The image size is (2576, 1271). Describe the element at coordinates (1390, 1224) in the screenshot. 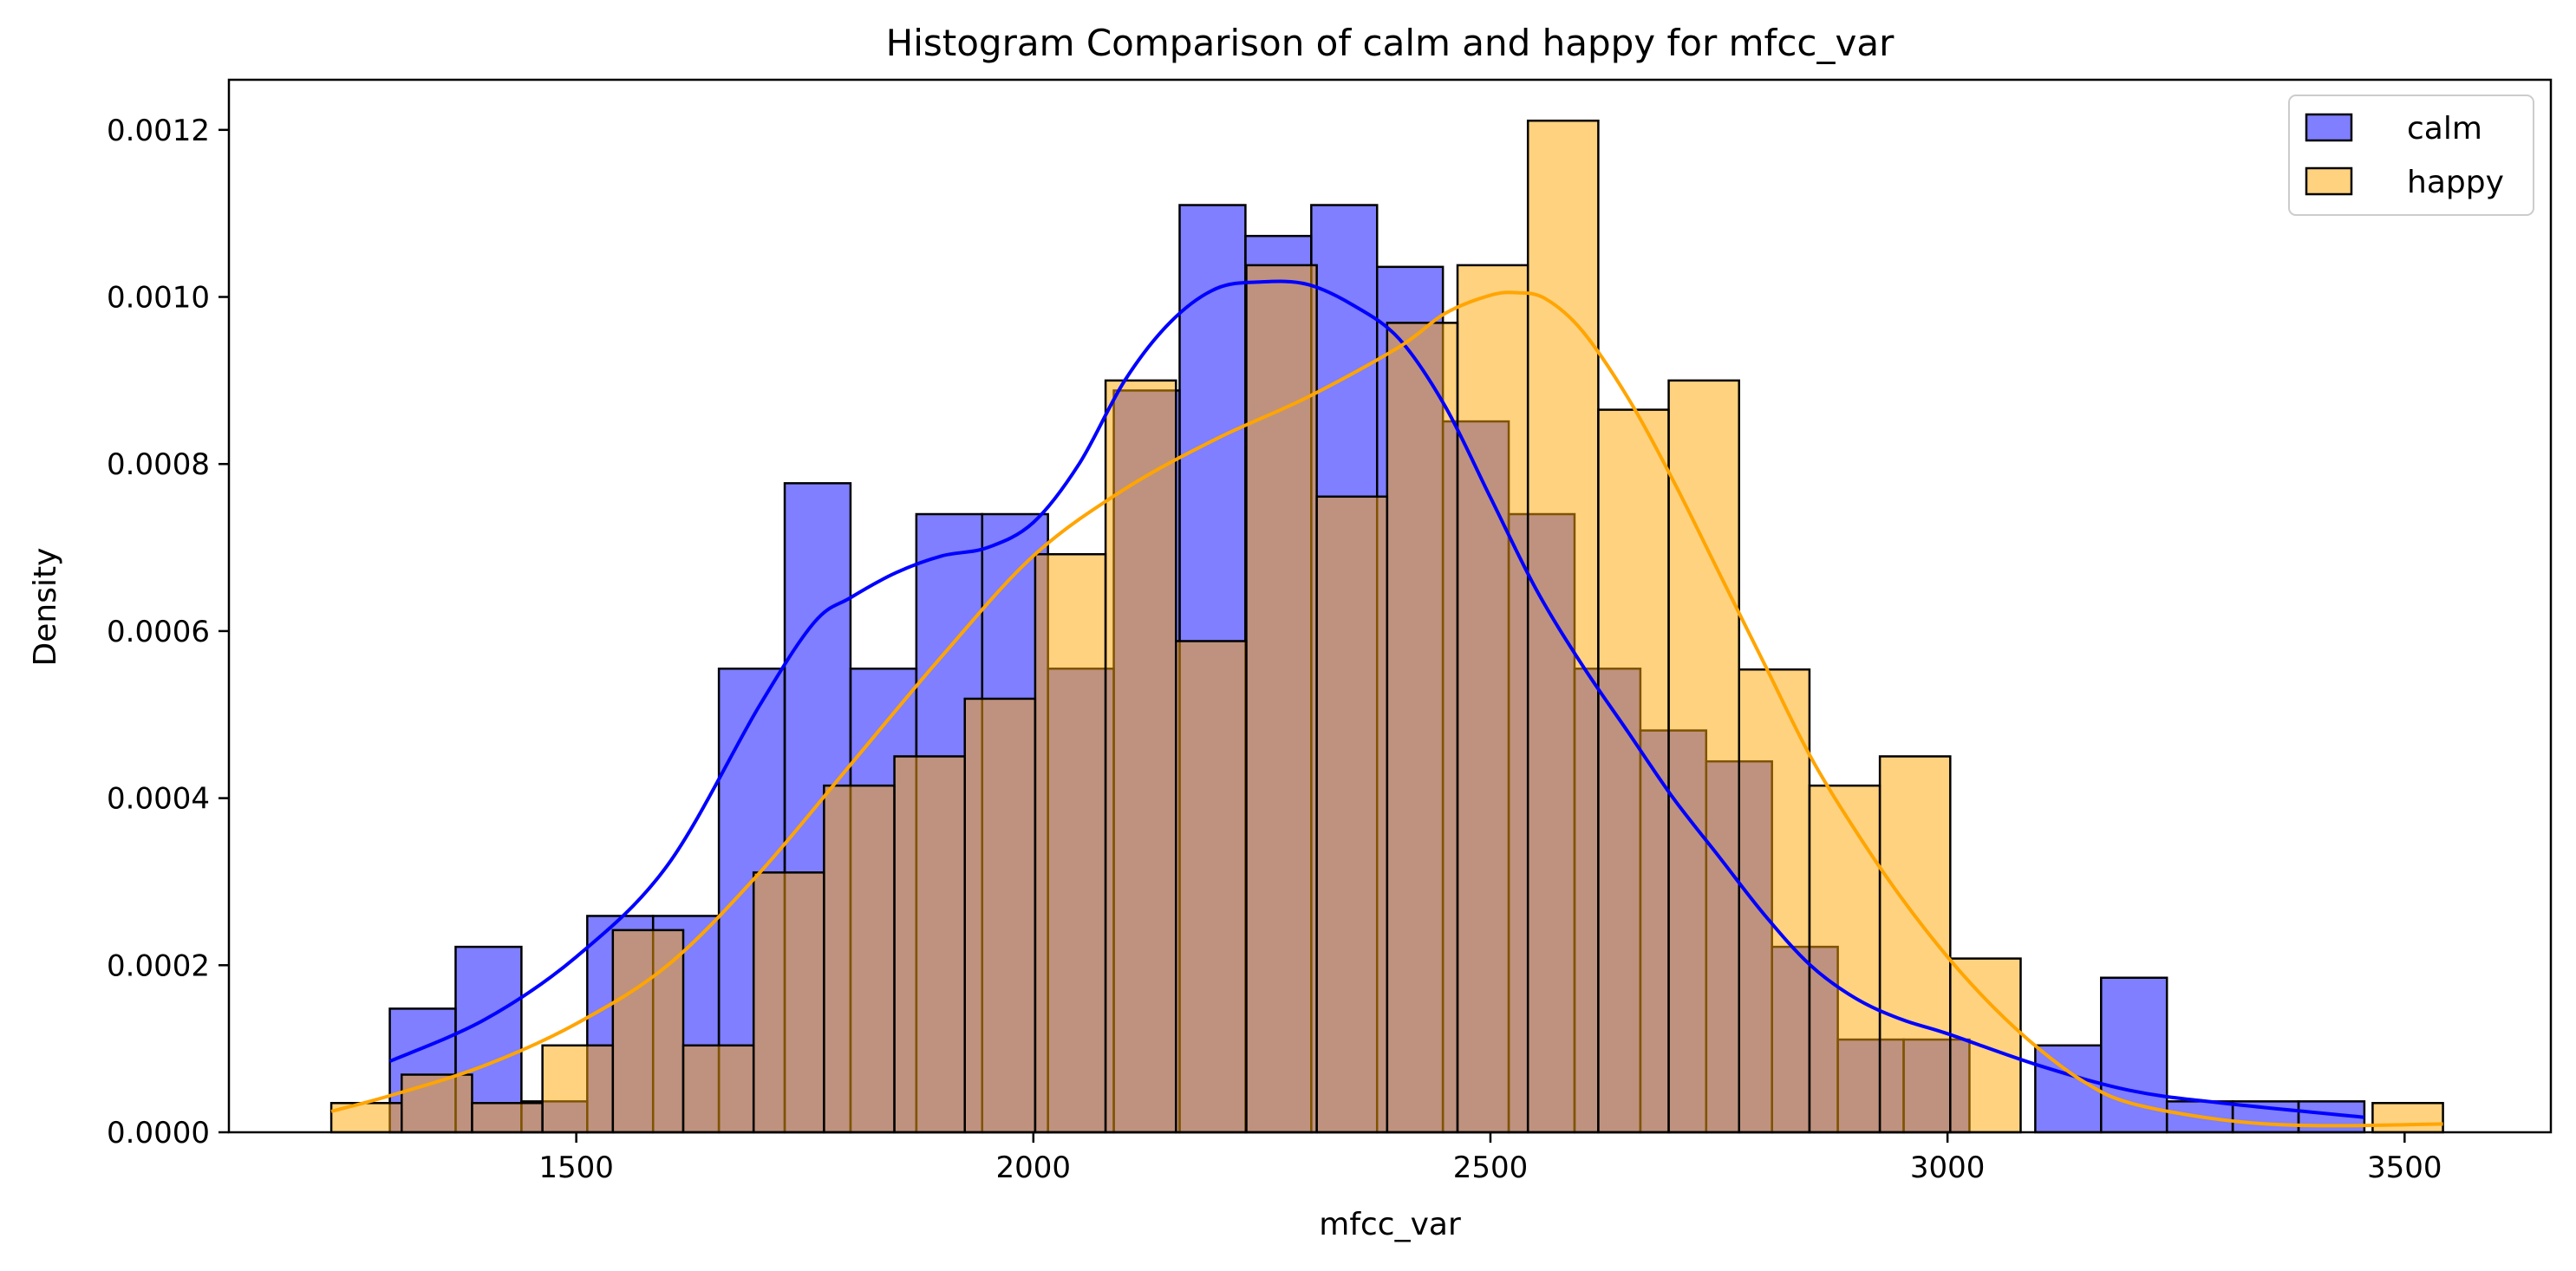

I see `x-axis-label: mfcc_var` at that location.